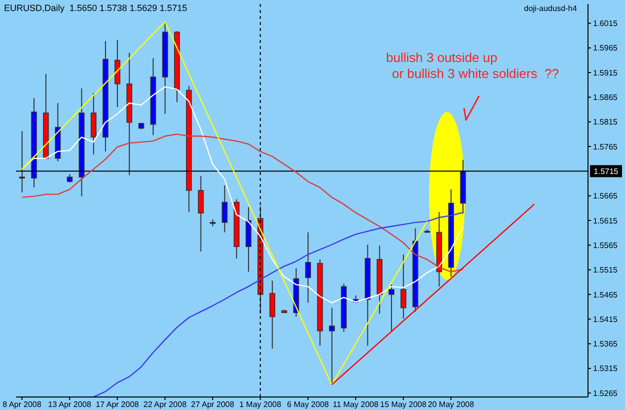 The image size is (625, 410). I want to click on ref-line-label: 1.5715, so click(606, 171).